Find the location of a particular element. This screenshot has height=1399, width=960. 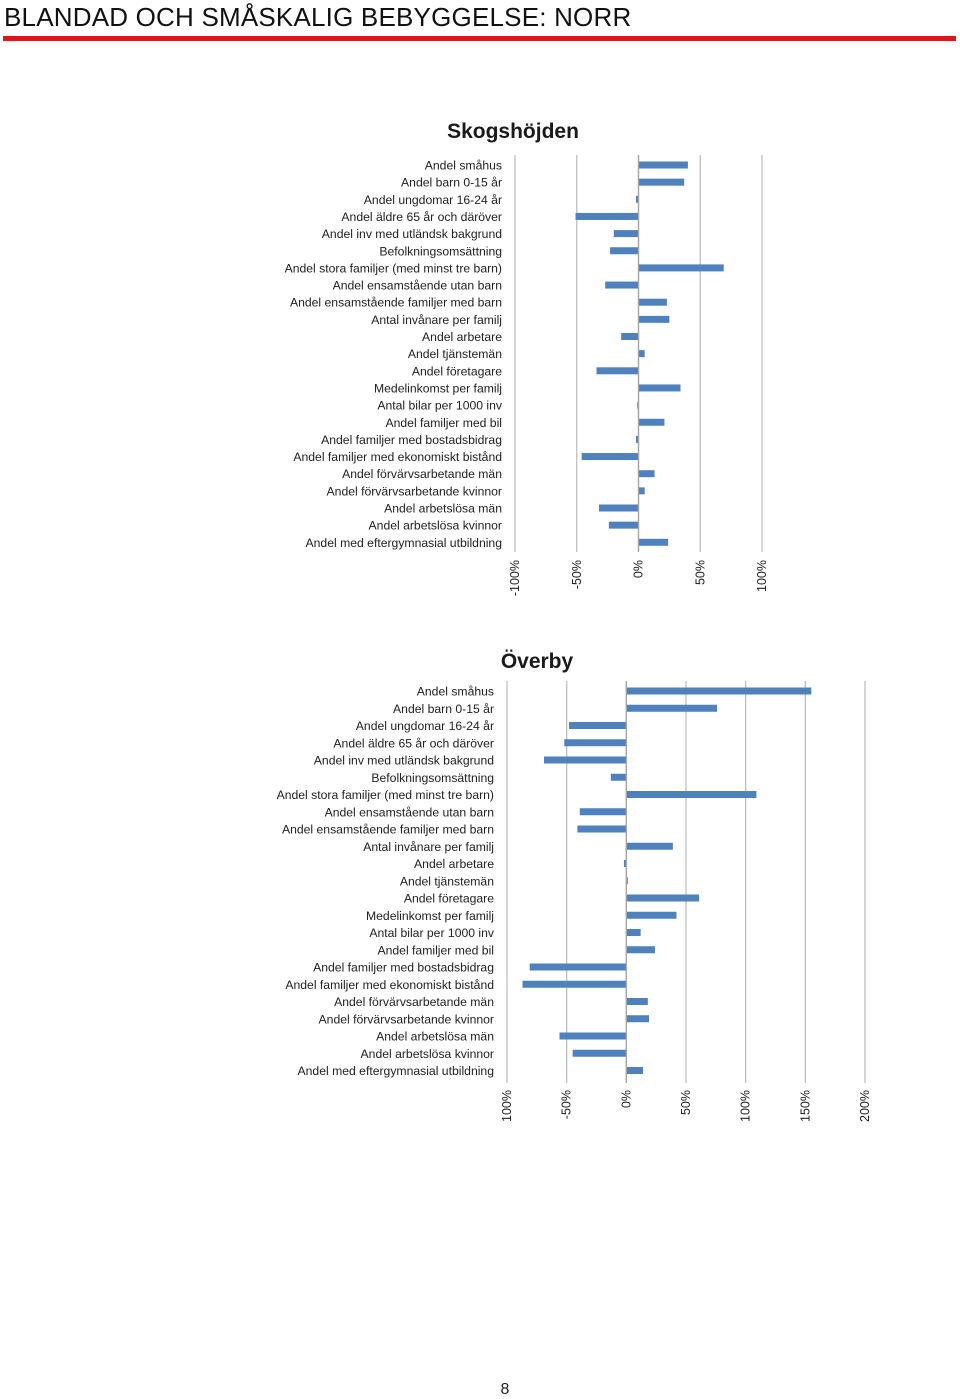

chart-title: Överby is located at coordinates (537, 661).